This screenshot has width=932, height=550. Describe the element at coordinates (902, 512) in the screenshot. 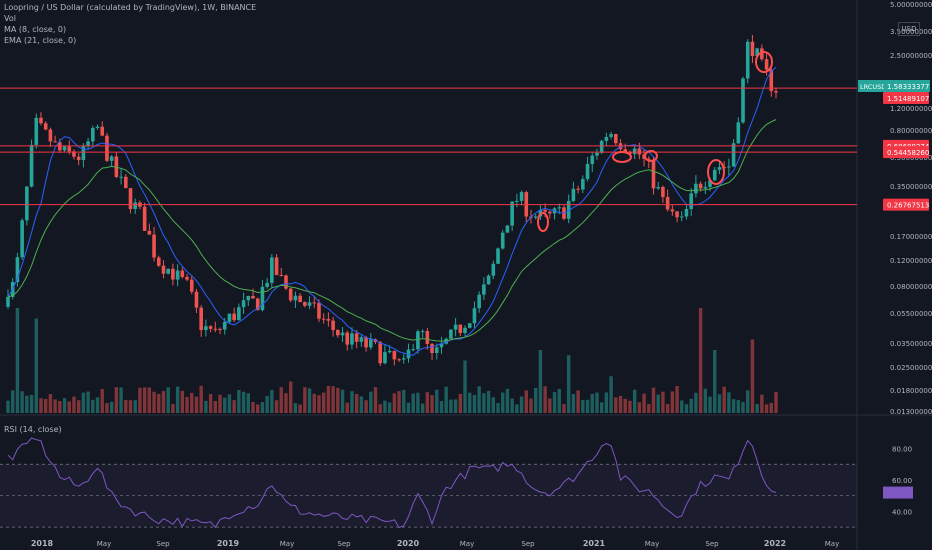

I see `rsi-tick-label: 40.00` at that location.